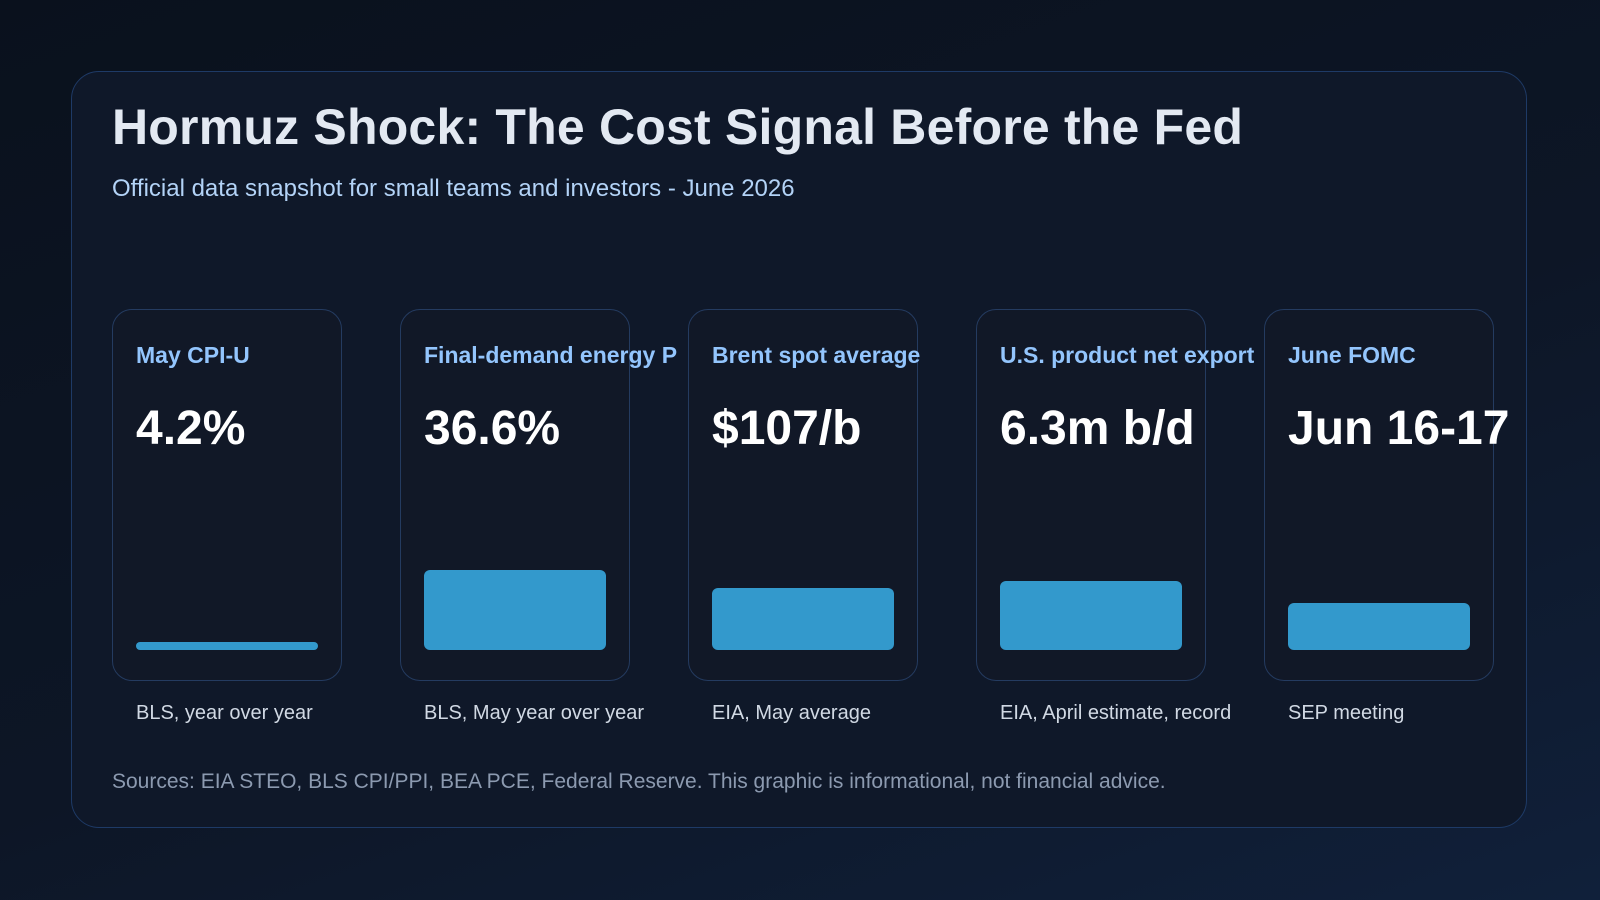 The image size is (1600, 900). What do you see at coordinates (227, 495) in the screenshot?
I see `metric-card` at bounding box center [227, 495].